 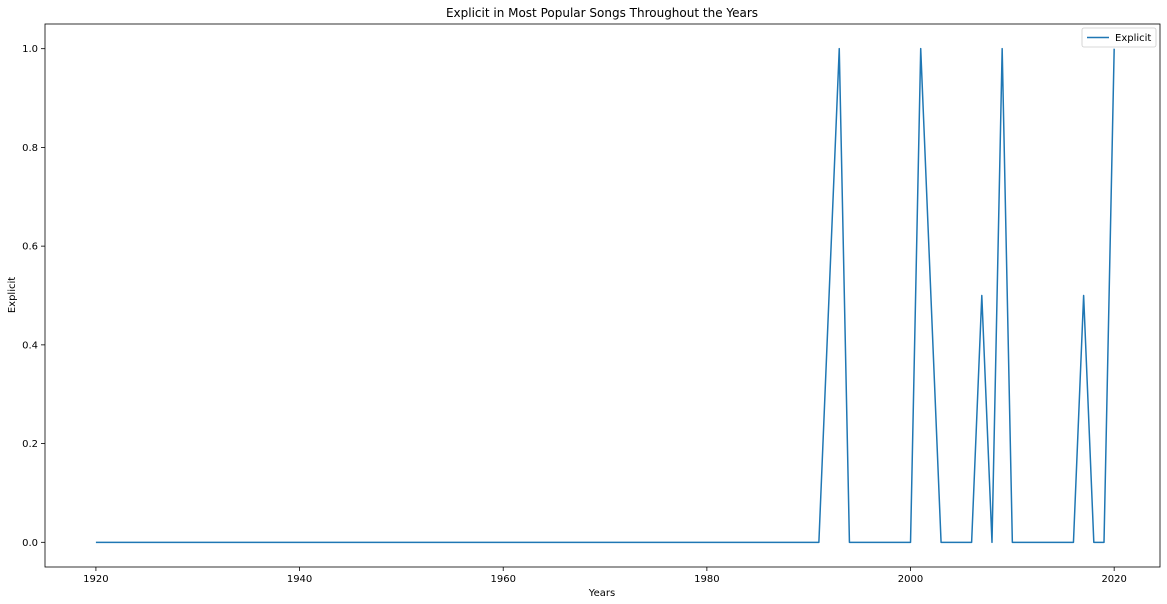 What do you see at coordinates (605, 576) in the screenshot?
I see `x-axis: 1920 1940 1960 1980 2000 2020` at bounding box center [605, 576].